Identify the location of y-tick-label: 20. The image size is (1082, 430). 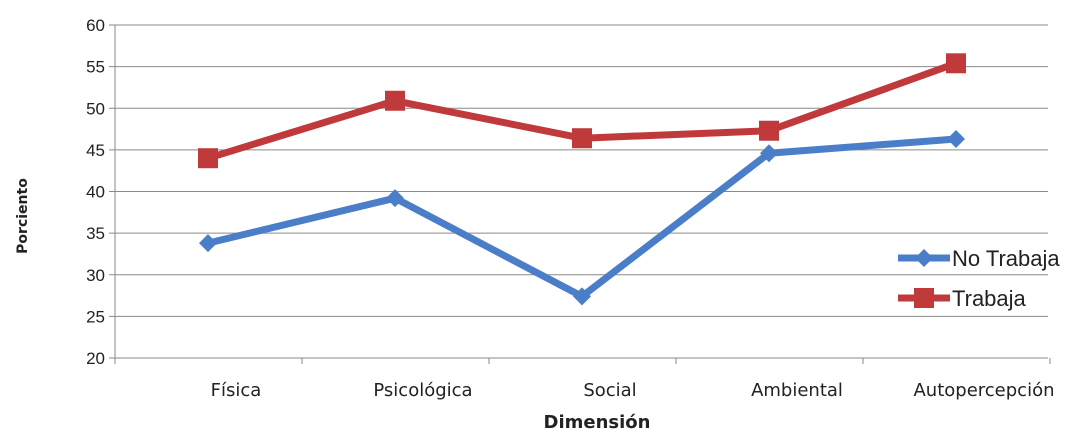
(95, 358).